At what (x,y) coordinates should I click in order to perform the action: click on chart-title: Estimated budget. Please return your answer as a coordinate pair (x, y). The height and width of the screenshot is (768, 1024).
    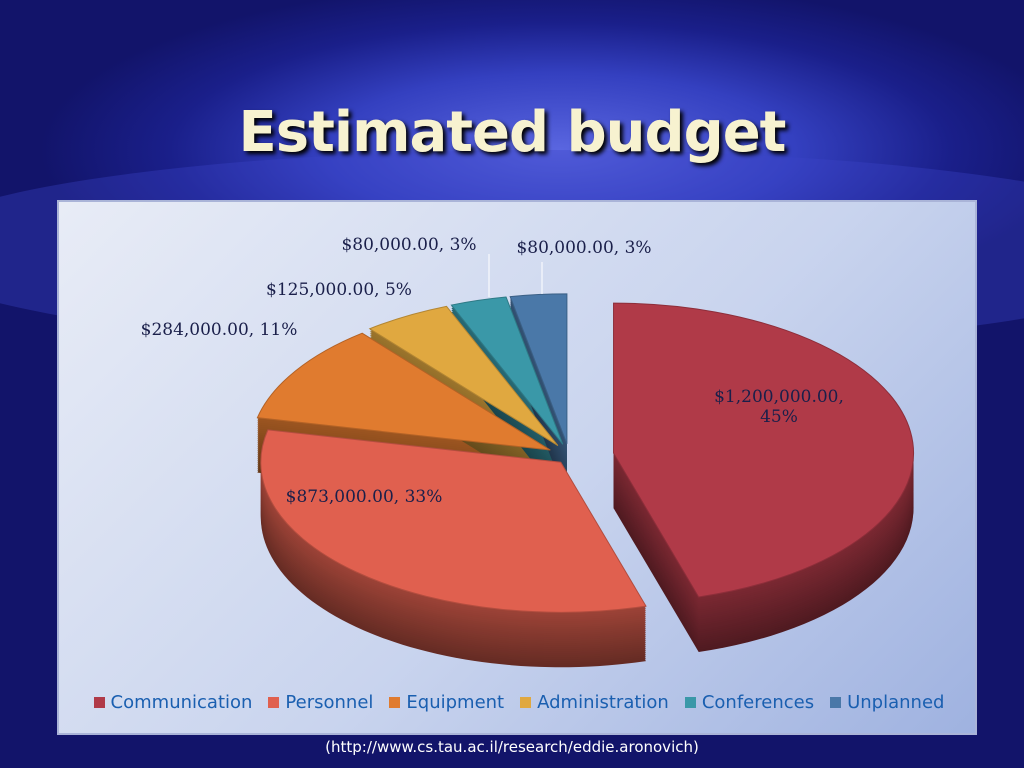
    Looking at the image, I should click on (512, 132).